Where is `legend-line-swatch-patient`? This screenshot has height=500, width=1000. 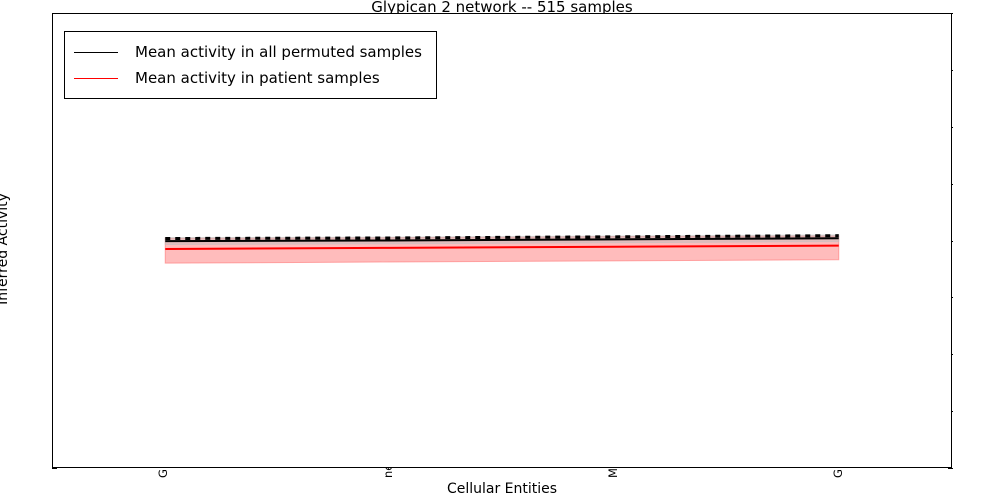 legend-line-swatch-patient is located at coordinates (96, 78).